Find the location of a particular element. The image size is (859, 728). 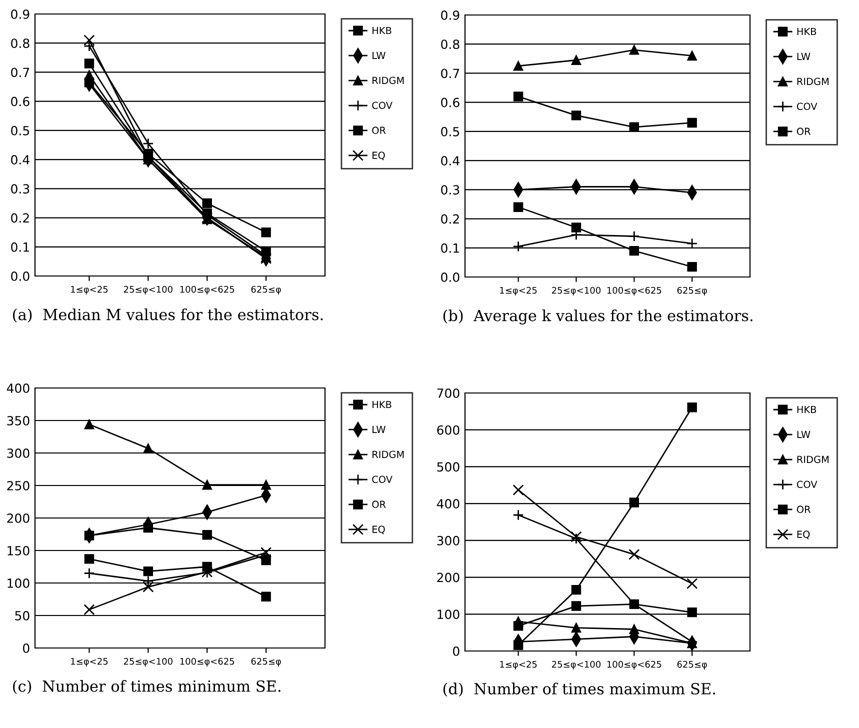

y-tick-label: 150 is located at coordinates (19, 551).